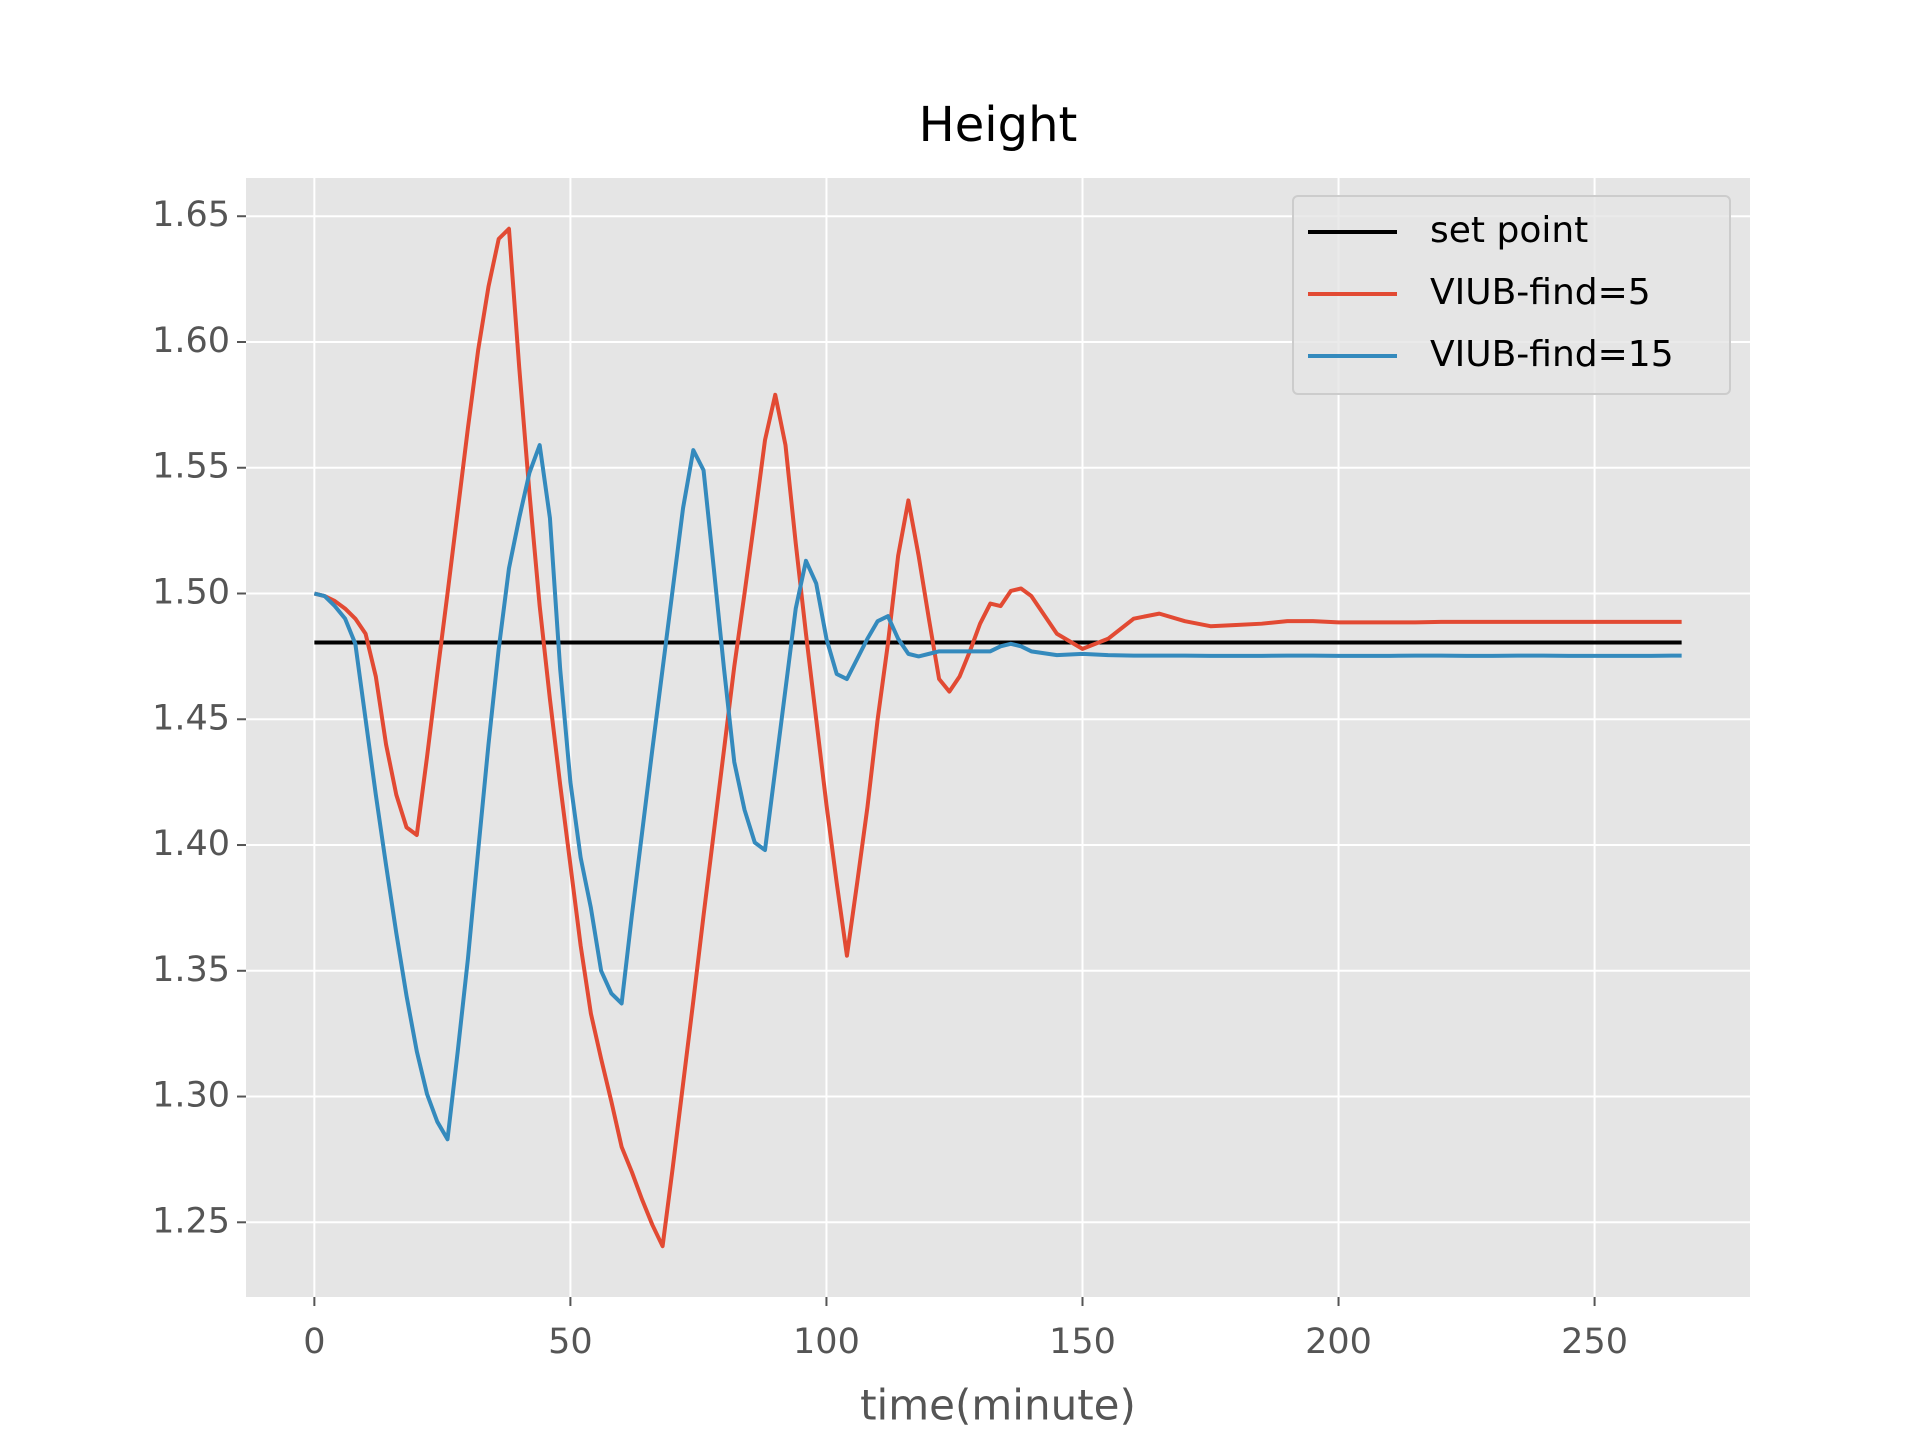 This screenshot has width=1920, height=1440. I want to click on legend: set point VIUB-find=5 VIUB-find=15, so click(1511, 295).